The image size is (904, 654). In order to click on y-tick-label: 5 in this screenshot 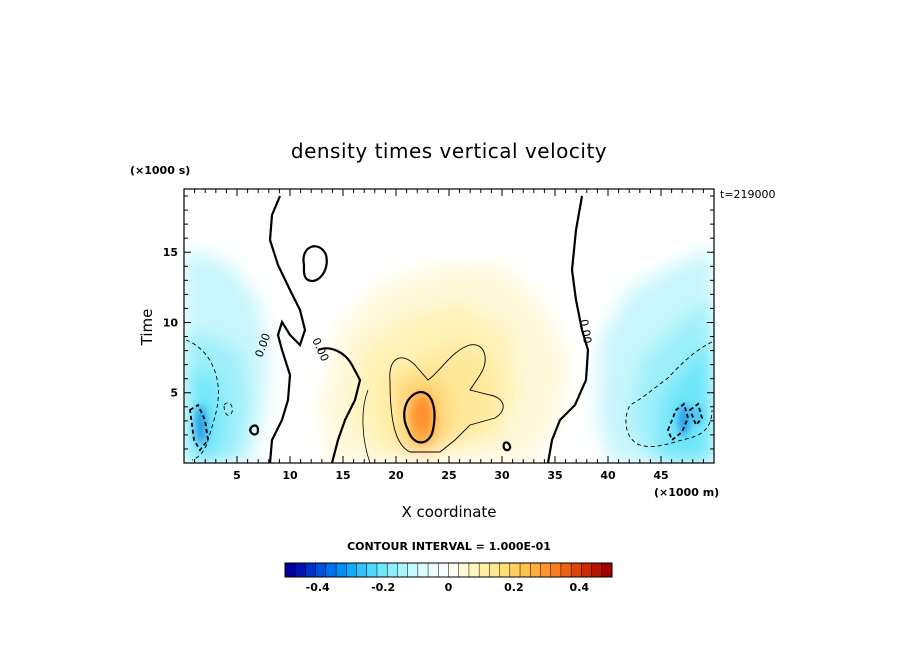, I will do `click(174, 393)`.